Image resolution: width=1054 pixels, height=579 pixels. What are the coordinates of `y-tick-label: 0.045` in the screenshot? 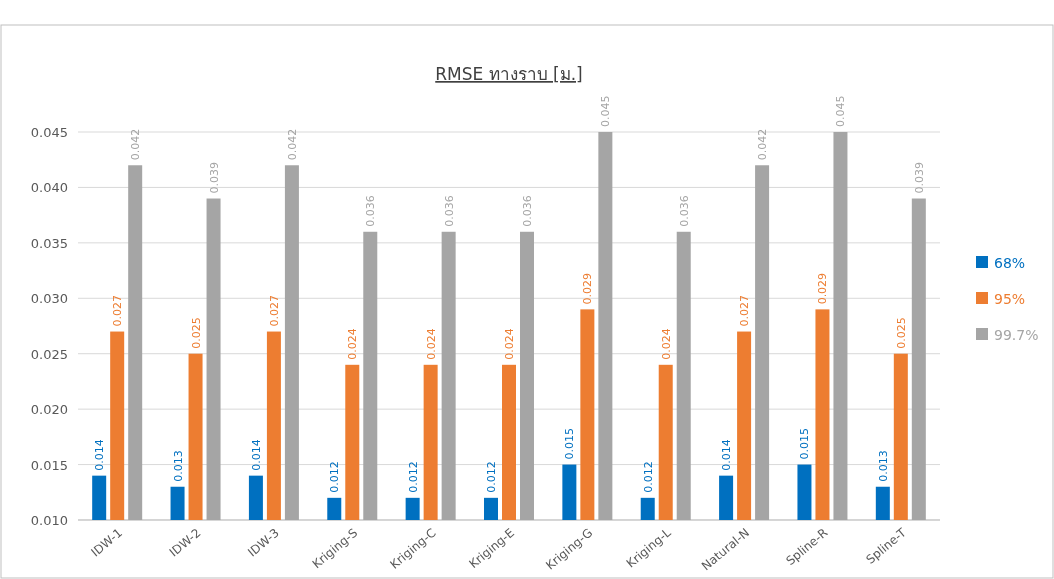 It's located at (49, 132).